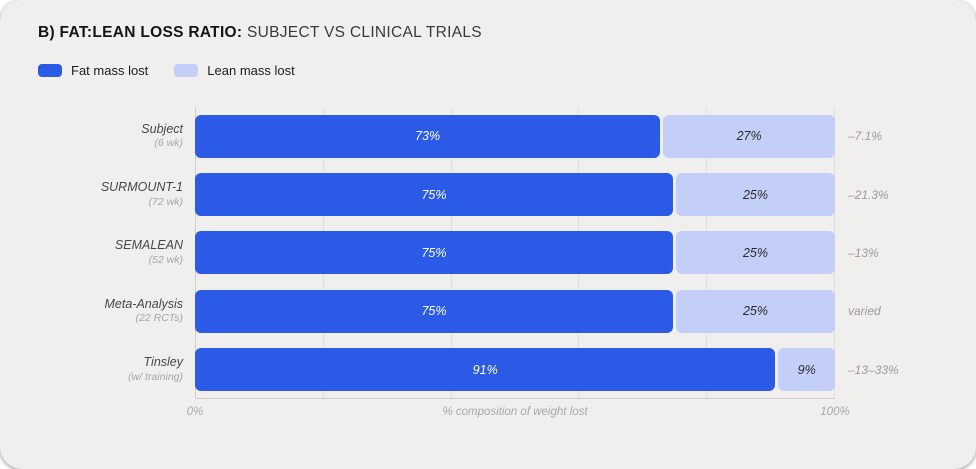 Image resolution: width=976 pixels, height=469 pixels. I want to click on lean-segment: 27%, so click(749, 136).